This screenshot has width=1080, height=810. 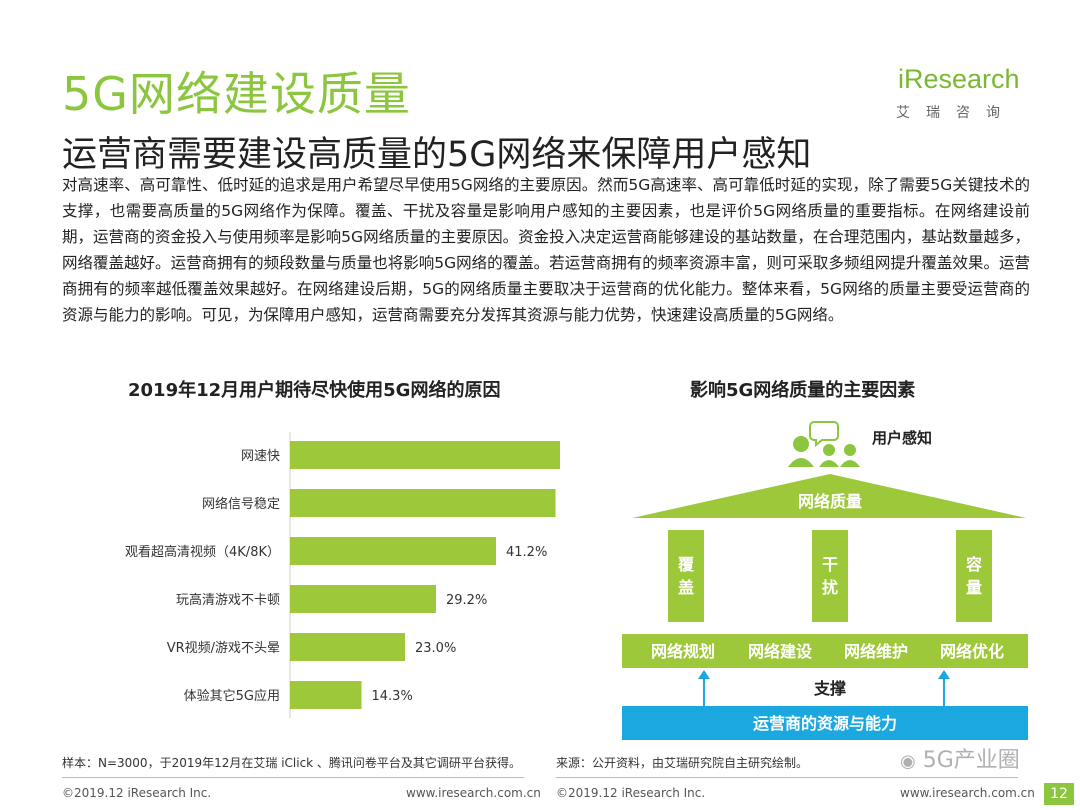 I want to click on category-label-5: 体验其它5G应用, so click(x=232, y=696).